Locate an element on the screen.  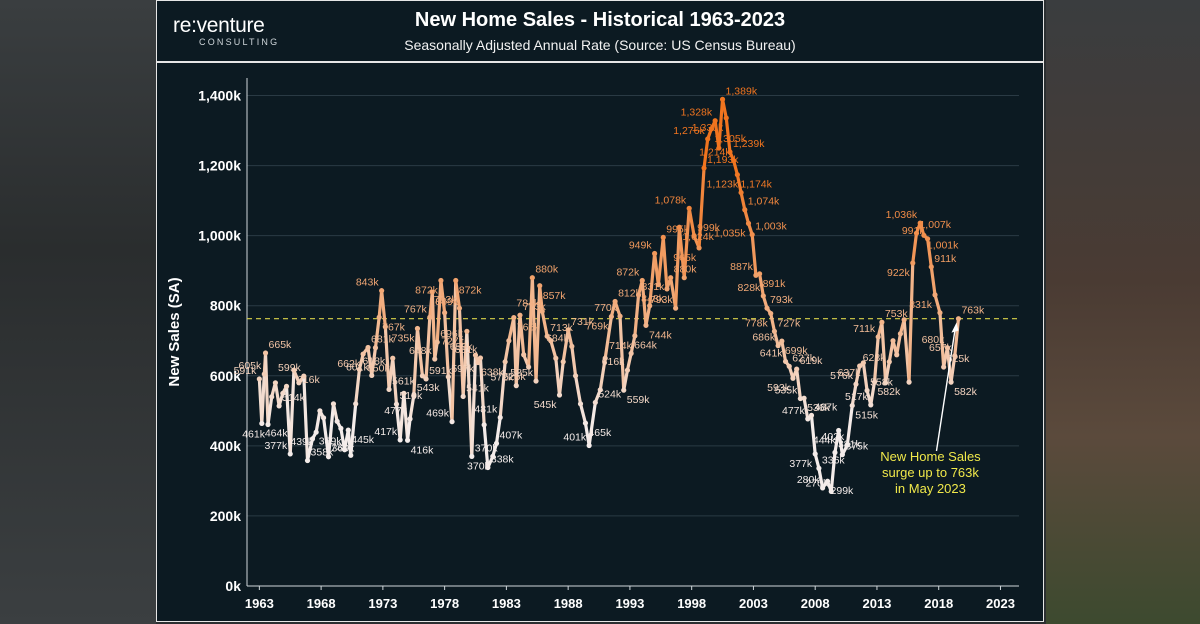
data-label: 1,074k is located at coordinates (764, 202).